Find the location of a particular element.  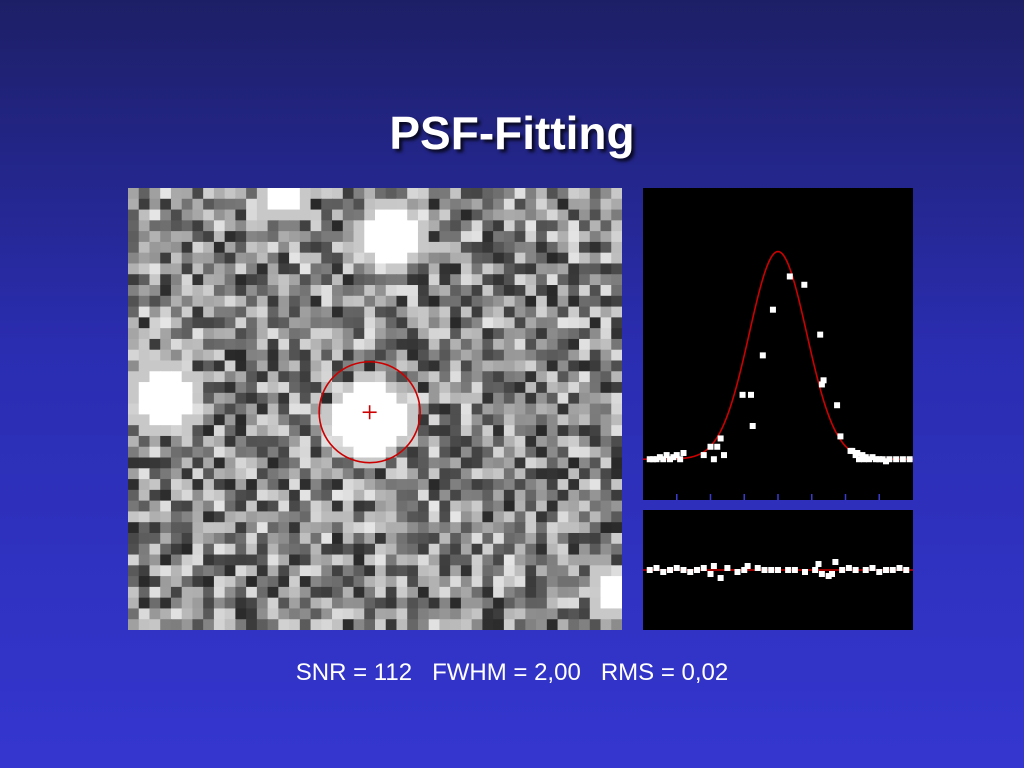

psf-fit-canvas is located at coordinates (778, 375).